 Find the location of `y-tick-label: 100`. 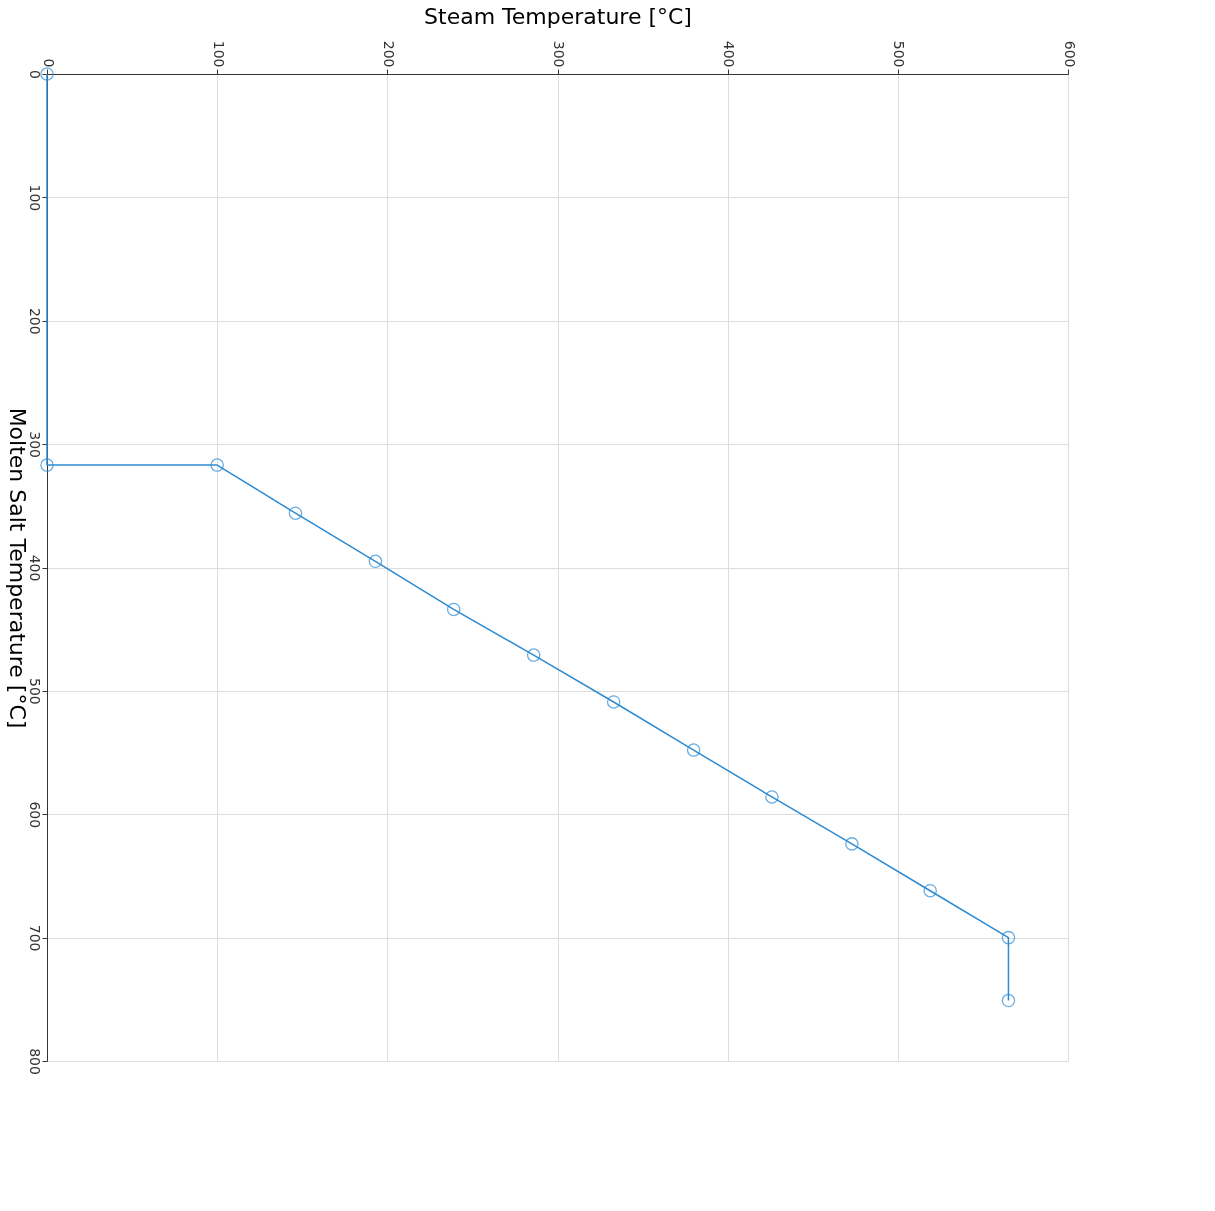

y-tick-label: 100 is located at coordinates (34, 198).